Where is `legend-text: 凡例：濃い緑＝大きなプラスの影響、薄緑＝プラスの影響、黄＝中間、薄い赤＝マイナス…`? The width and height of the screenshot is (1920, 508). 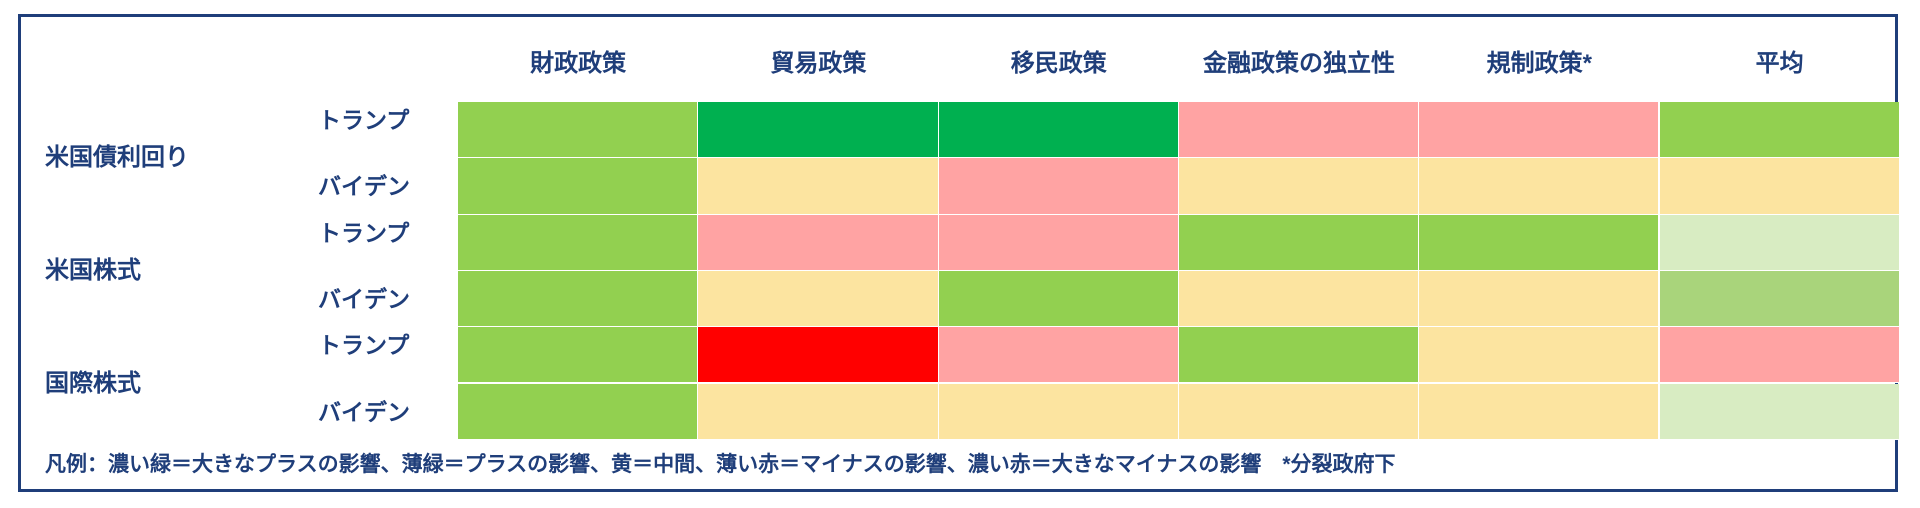 legend-text: 凡例：濃い緑＝大きなプラスの影響、薄緑＝プラスの影響、黄＝中間、薄い赤＝マイナス… is located at coordinates (720, 464).